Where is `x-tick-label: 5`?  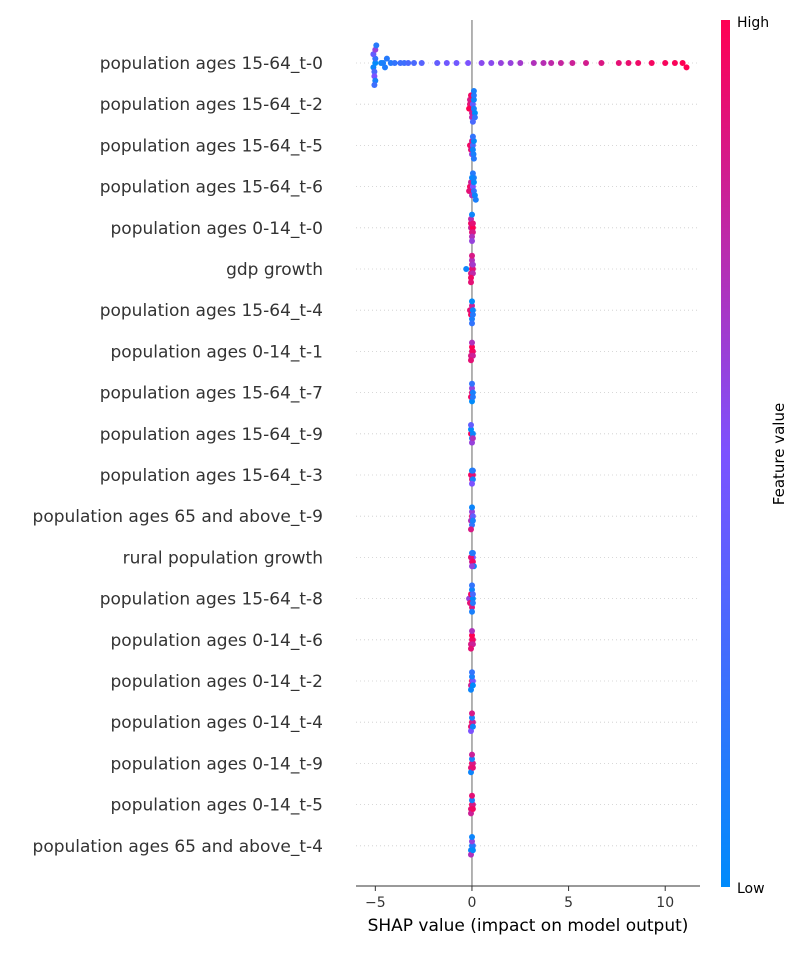
x-tick-label: 5 is located at coordinates (568, 903).